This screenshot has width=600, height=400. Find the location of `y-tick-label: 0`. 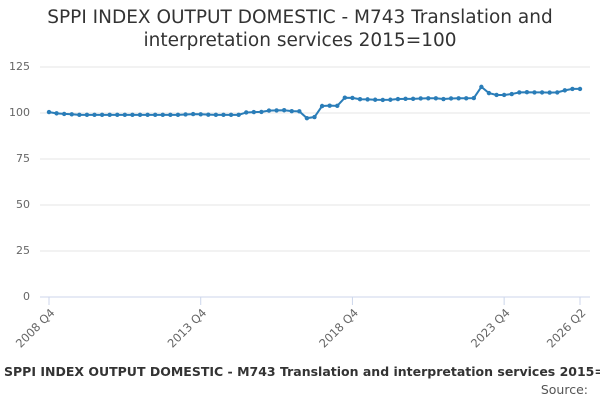

y-tick-label: 0 is located at coordinates (26, 296).